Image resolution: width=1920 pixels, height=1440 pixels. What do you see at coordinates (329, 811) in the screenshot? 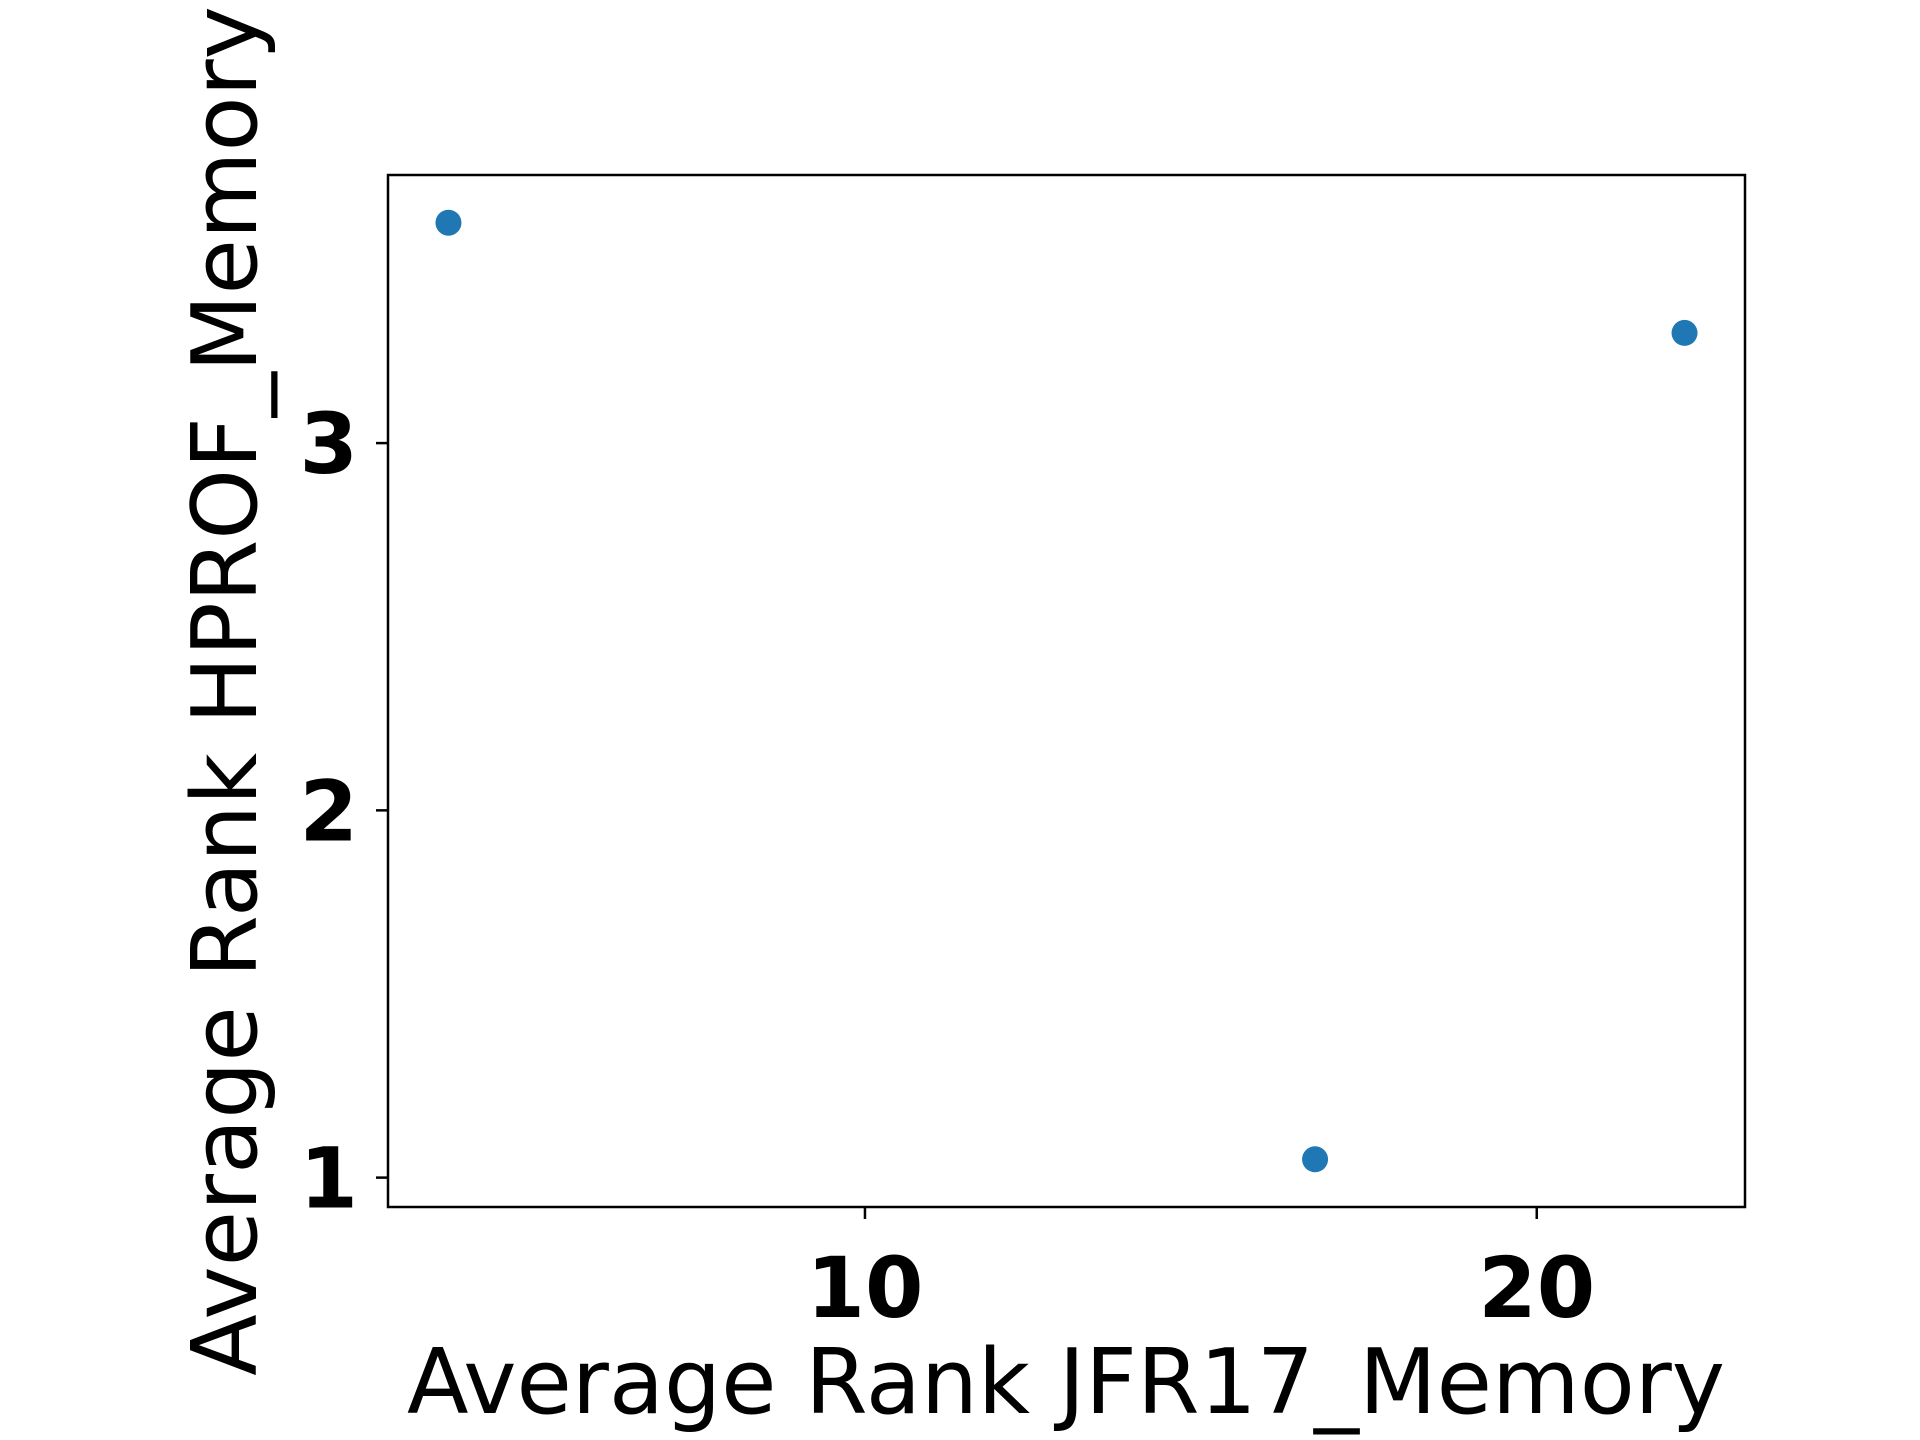
I see `y-tick-label: 2` at bounding box center [329, 811].